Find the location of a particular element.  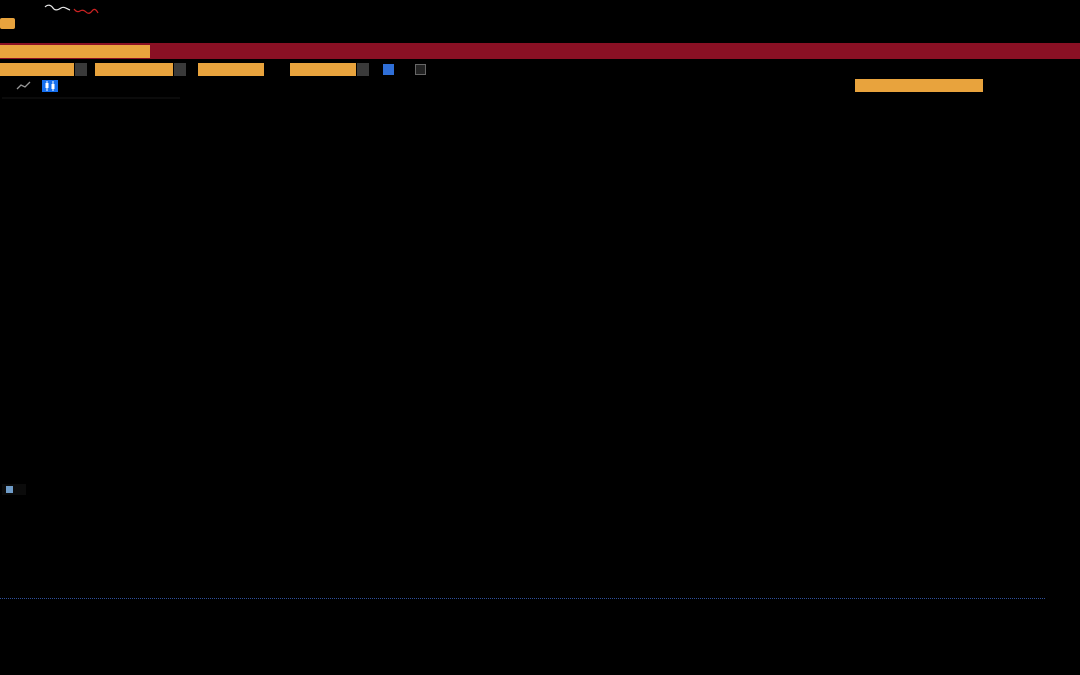

sparkline-icon is located at coordinates (71, 9).